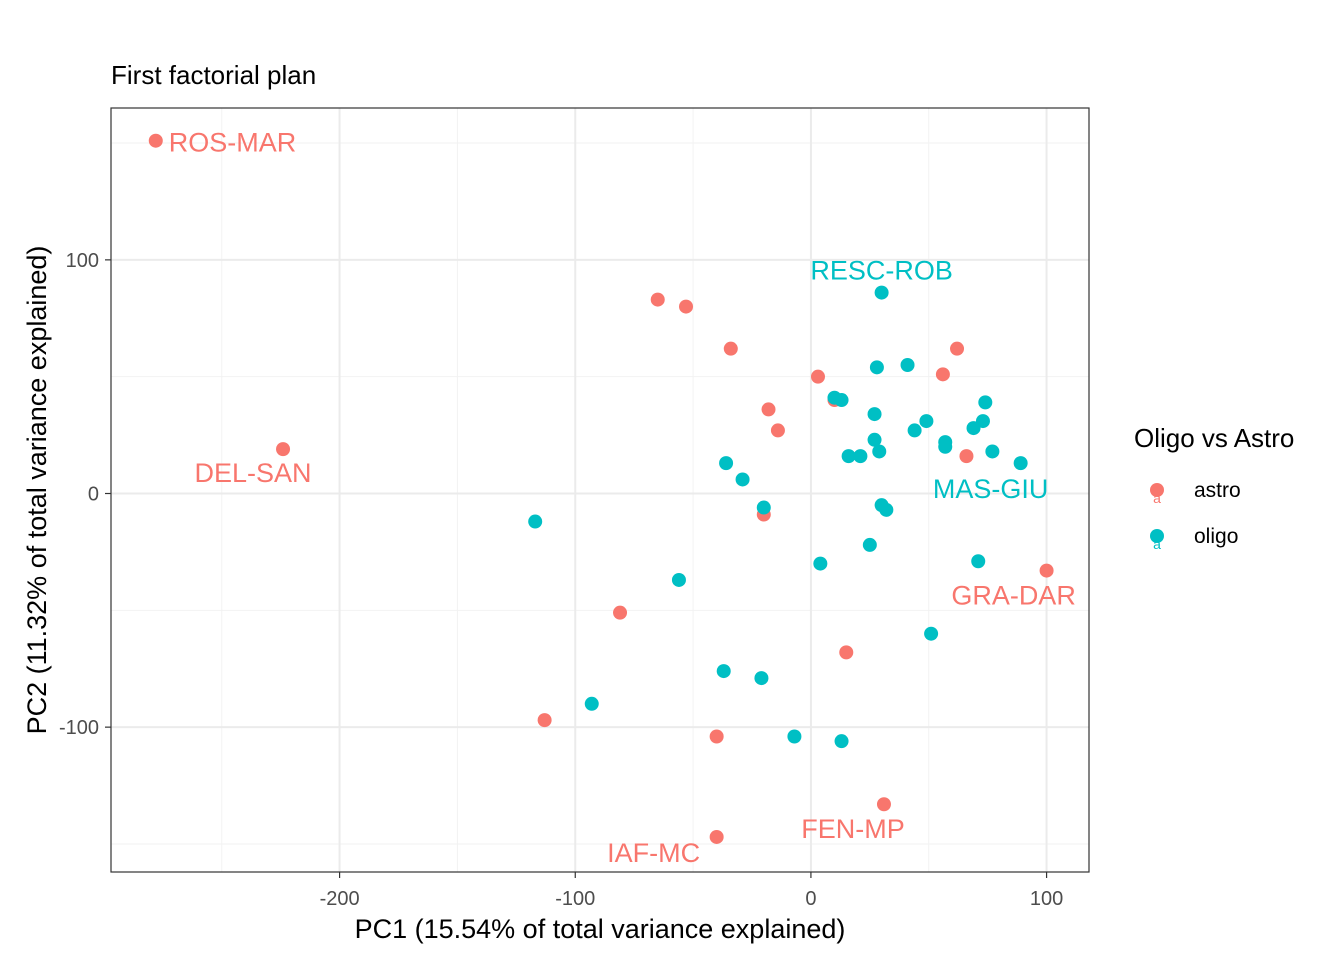 This screenshot has height=960, width=1344. I want to click on x-tick-label: -100, so click(575, 899).